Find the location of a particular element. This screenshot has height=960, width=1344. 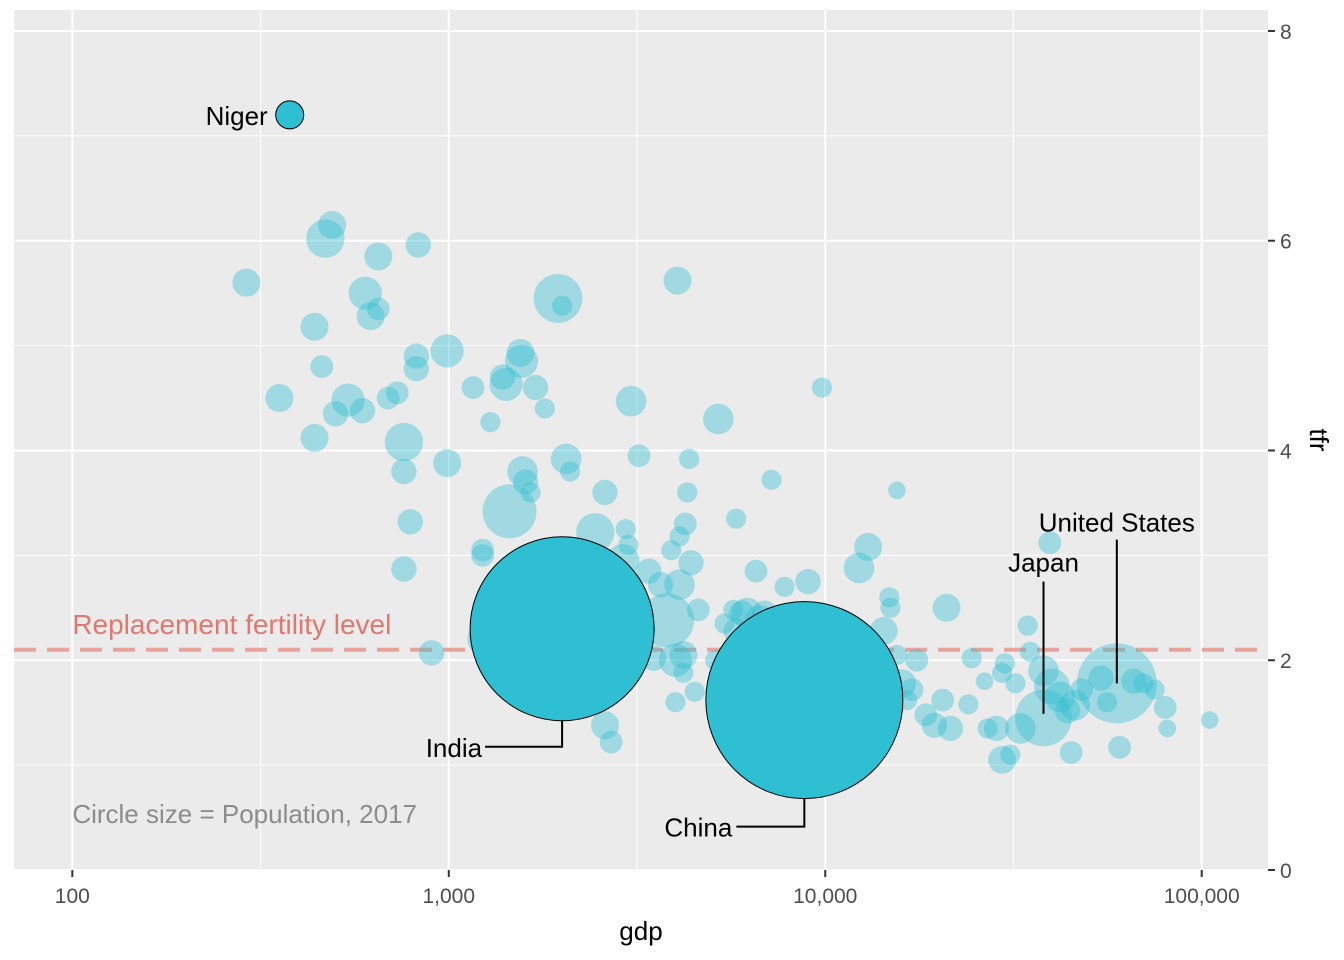

label-japan: Japan is located at coordinates (1043, 563).